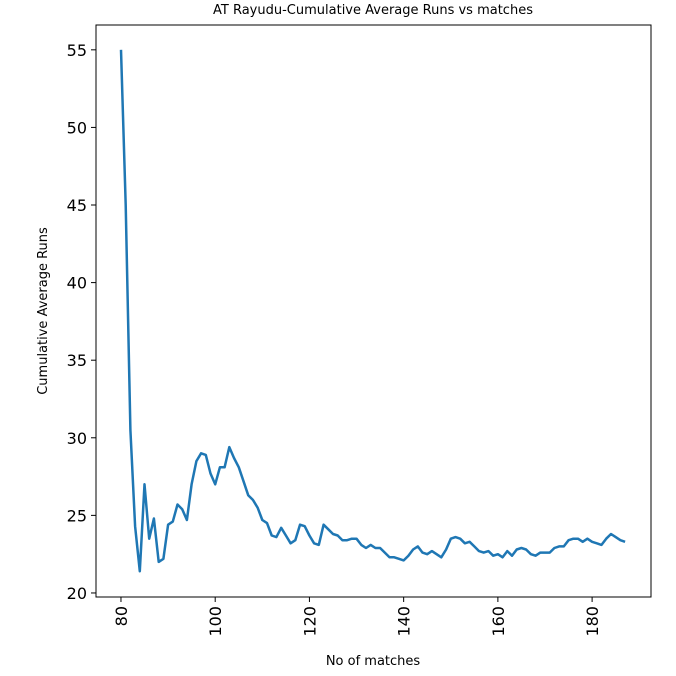 The width and height of the screenshot is (676, 676). Describe the element at coordinates (77, 438) in the screenshot. I see `y-tick-label: 30` at that location.